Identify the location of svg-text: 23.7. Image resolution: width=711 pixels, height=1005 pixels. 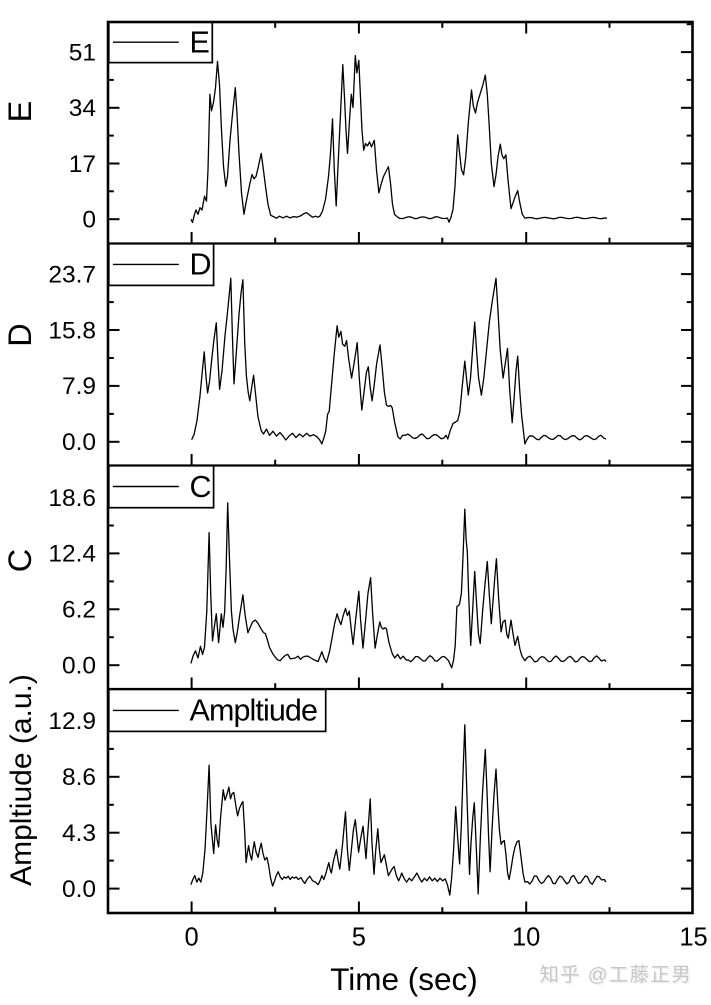
(72, 274).